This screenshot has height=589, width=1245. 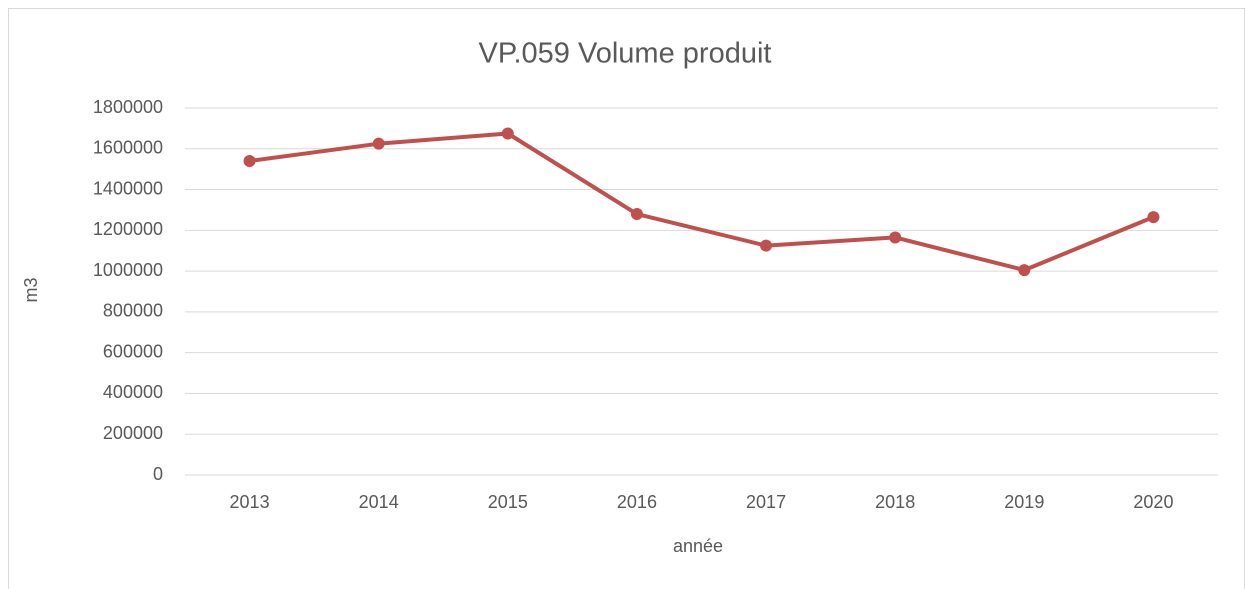 I want to click on x-tick-label: 2017, so click(x=766, y=502).